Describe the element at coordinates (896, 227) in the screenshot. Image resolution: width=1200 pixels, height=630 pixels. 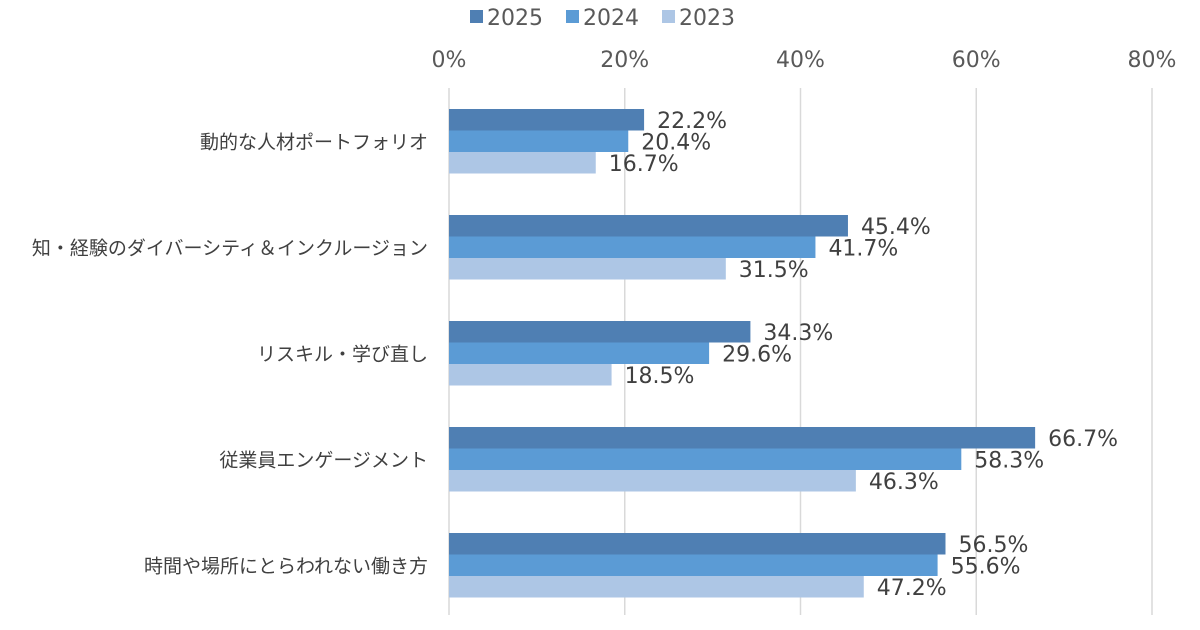
I see `data-label-2025: 45.4%` at that location.